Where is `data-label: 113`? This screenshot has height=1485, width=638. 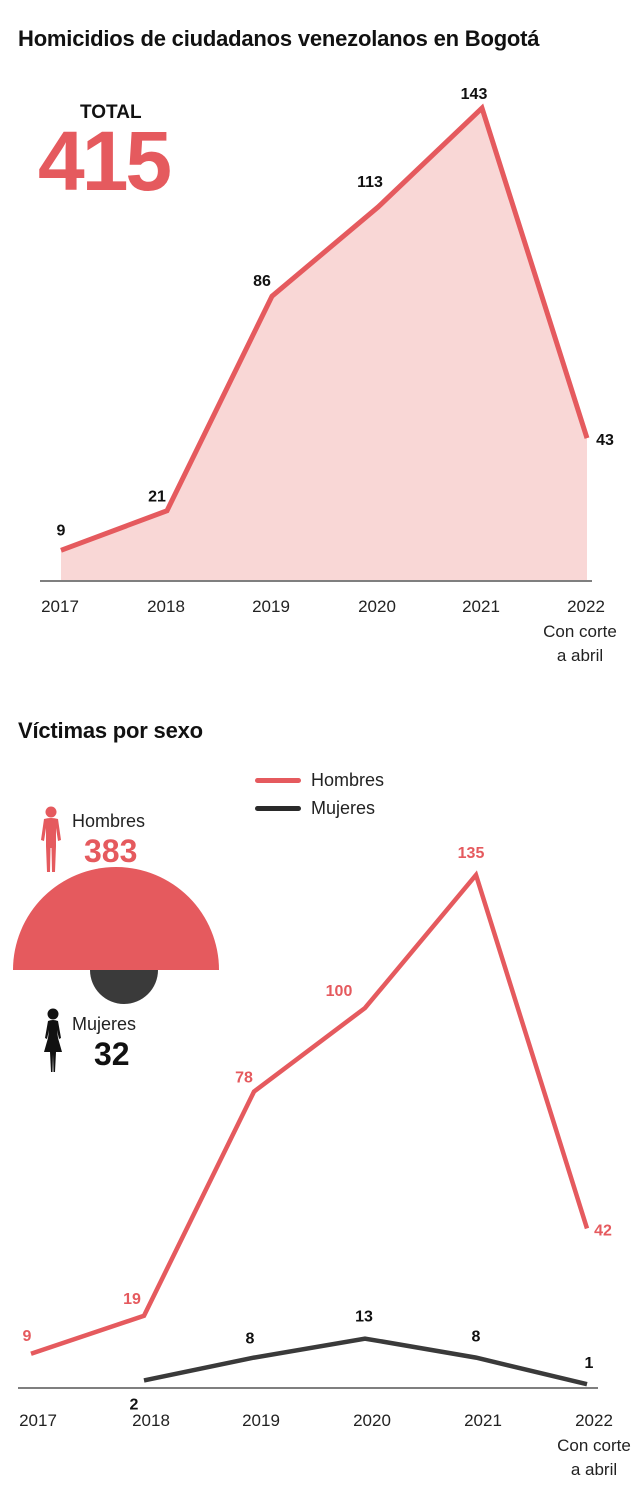 data-label: 113 is located at coordinates (370, 182).